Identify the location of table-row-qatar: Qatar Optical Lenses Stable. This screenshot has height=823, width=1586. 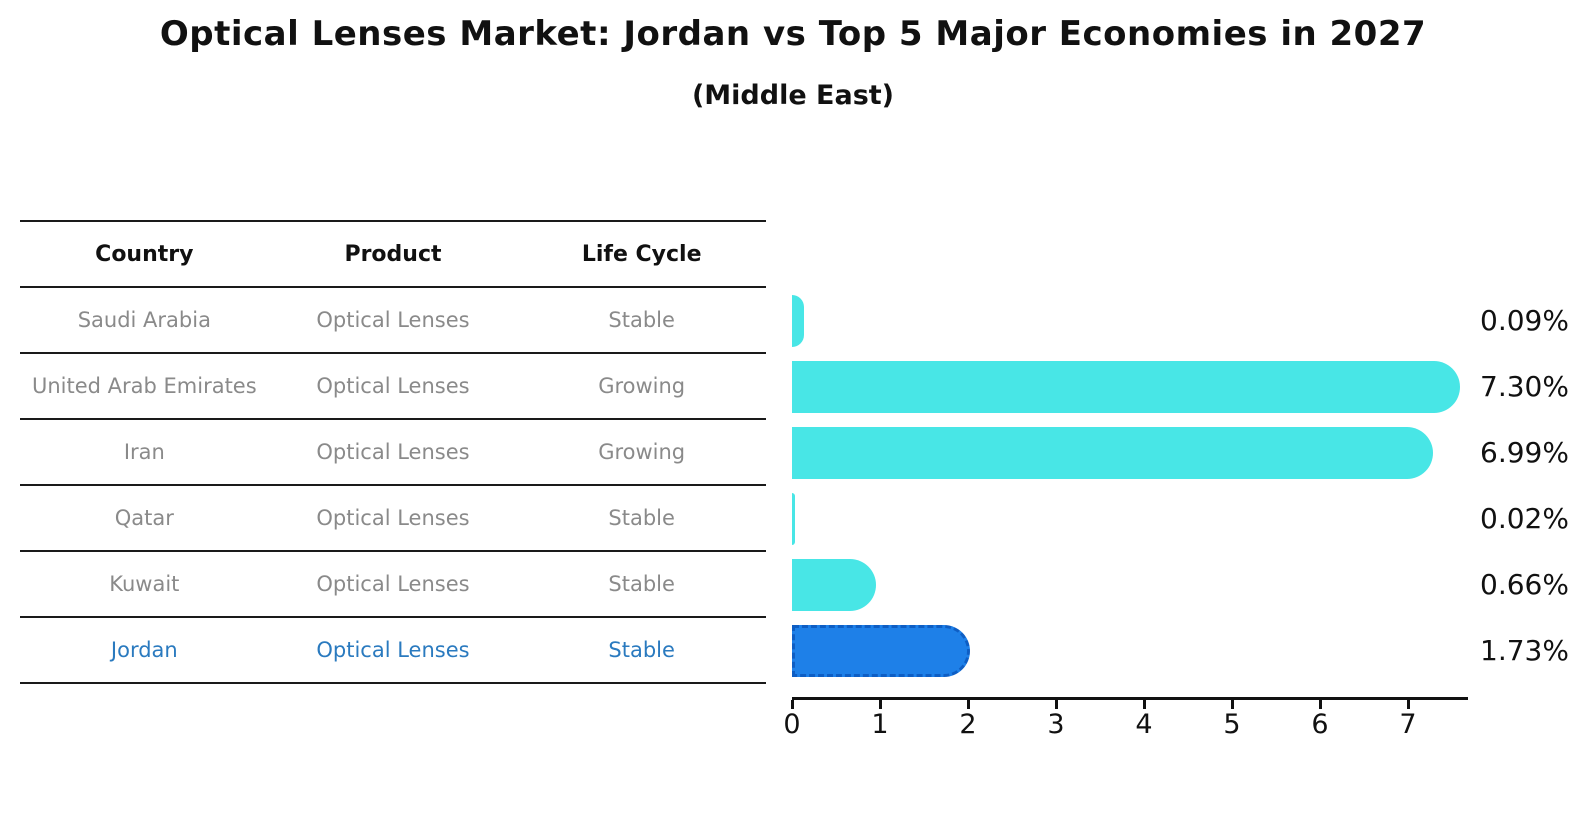
(393, 519).